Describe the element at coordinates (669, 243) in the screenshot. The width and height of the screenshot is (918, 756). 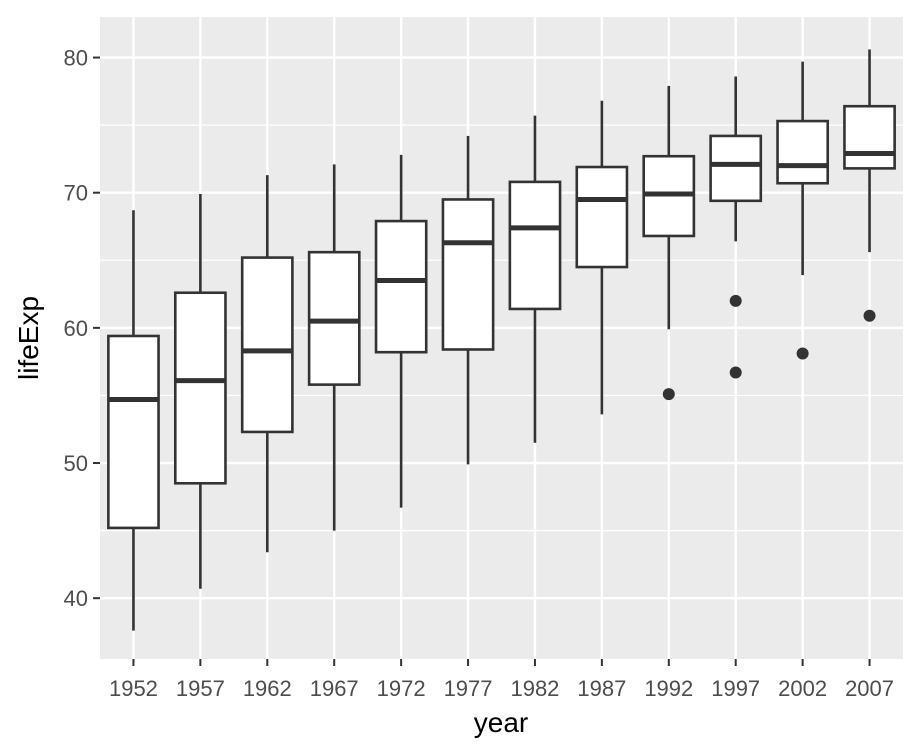
I see `box-1992` at that location.